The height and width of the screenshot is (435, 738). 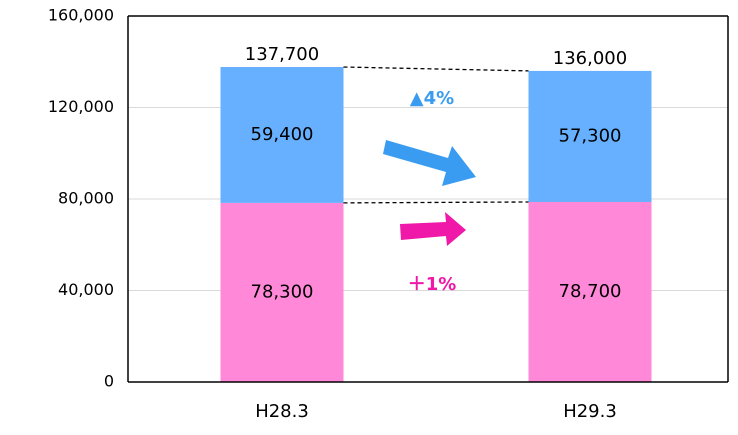 I want to click on value-label: 59,400, so click(x=282, y=134).